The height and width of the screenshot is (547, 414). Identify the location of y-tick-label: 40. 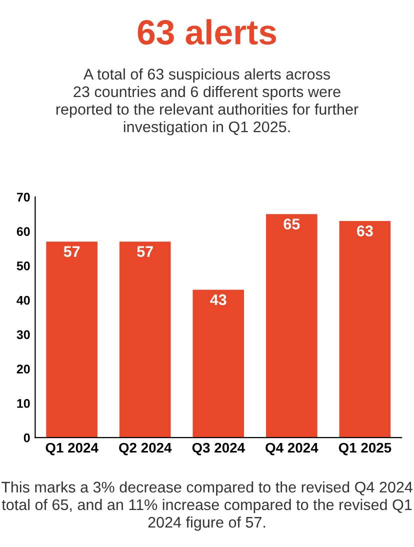
(23, 300).